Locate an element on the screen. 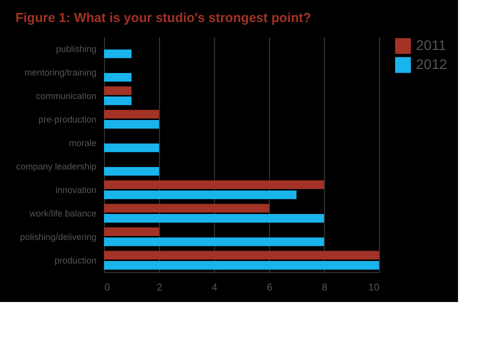  x-tick-label: 2 is located at coordinates (159, 288).